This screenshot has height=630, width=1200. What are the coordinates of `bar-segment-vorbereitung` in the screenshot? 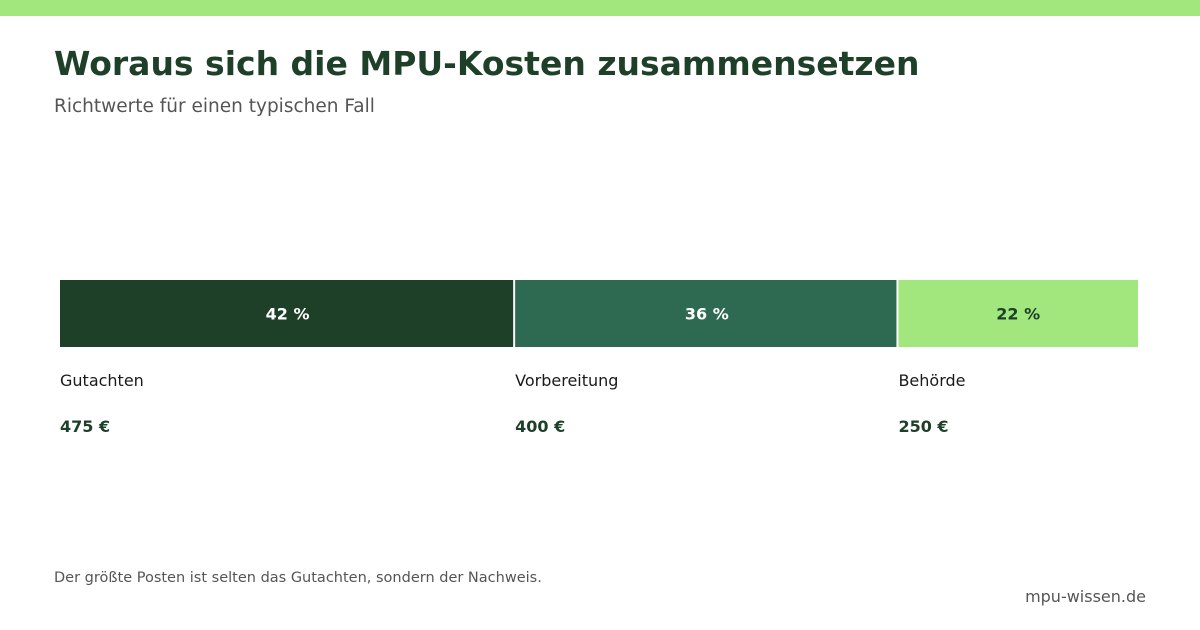 It's located at (706, 313).